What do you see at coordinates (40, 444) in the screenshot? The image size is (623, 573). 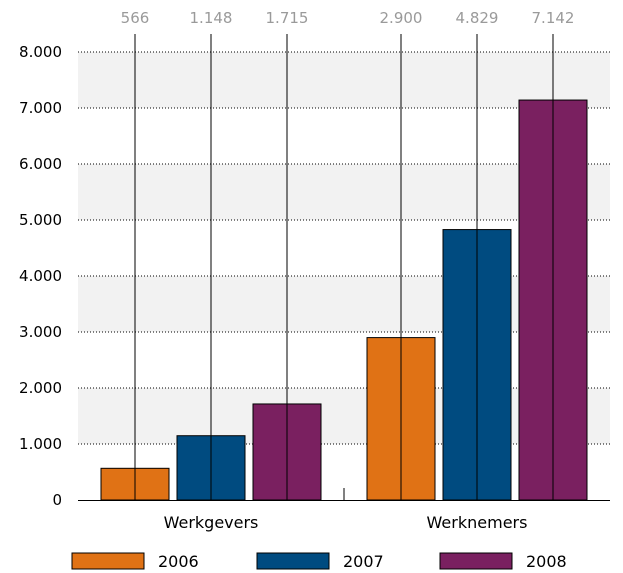 I see `y-tick-label: 1.000` at bounding box center [40, 444].